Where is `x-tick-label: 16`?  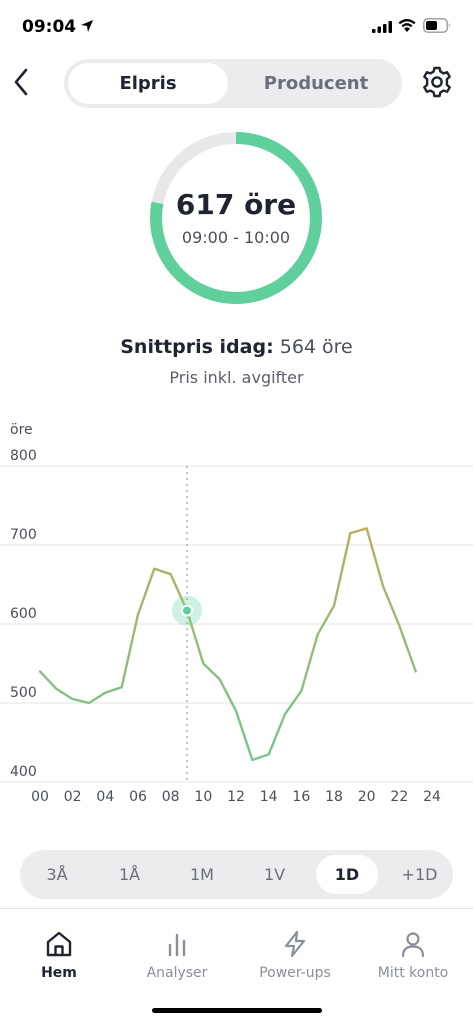
x-tick-label: 16 is located at coordinates (301, 797).